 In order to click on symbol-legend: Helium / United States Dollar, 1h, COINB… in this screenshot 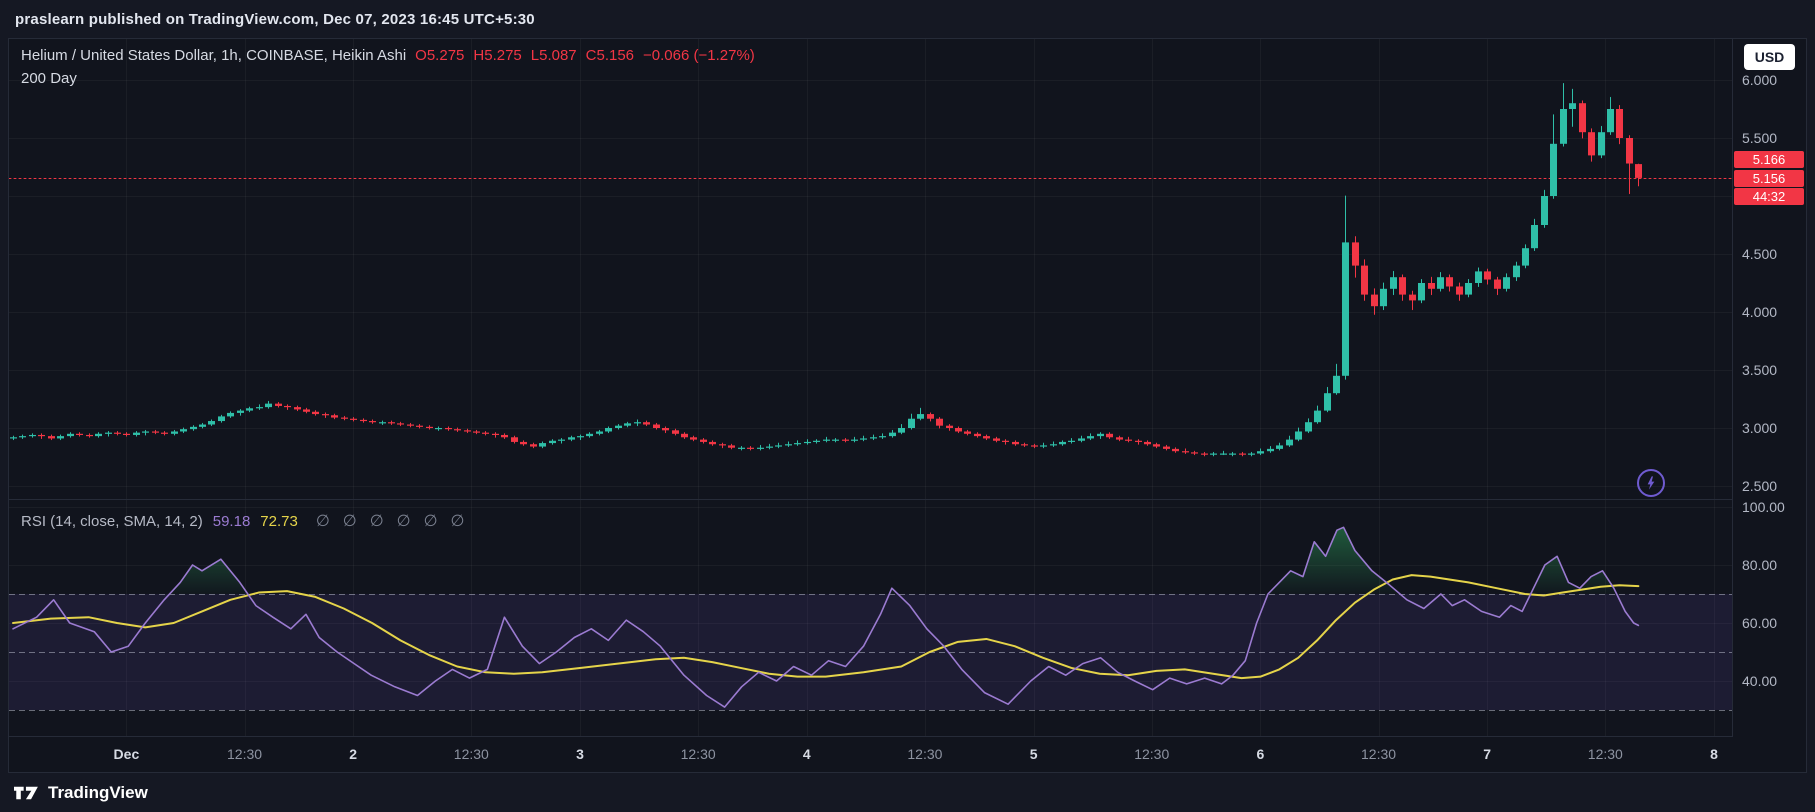, I will do `click(388, 55)`.